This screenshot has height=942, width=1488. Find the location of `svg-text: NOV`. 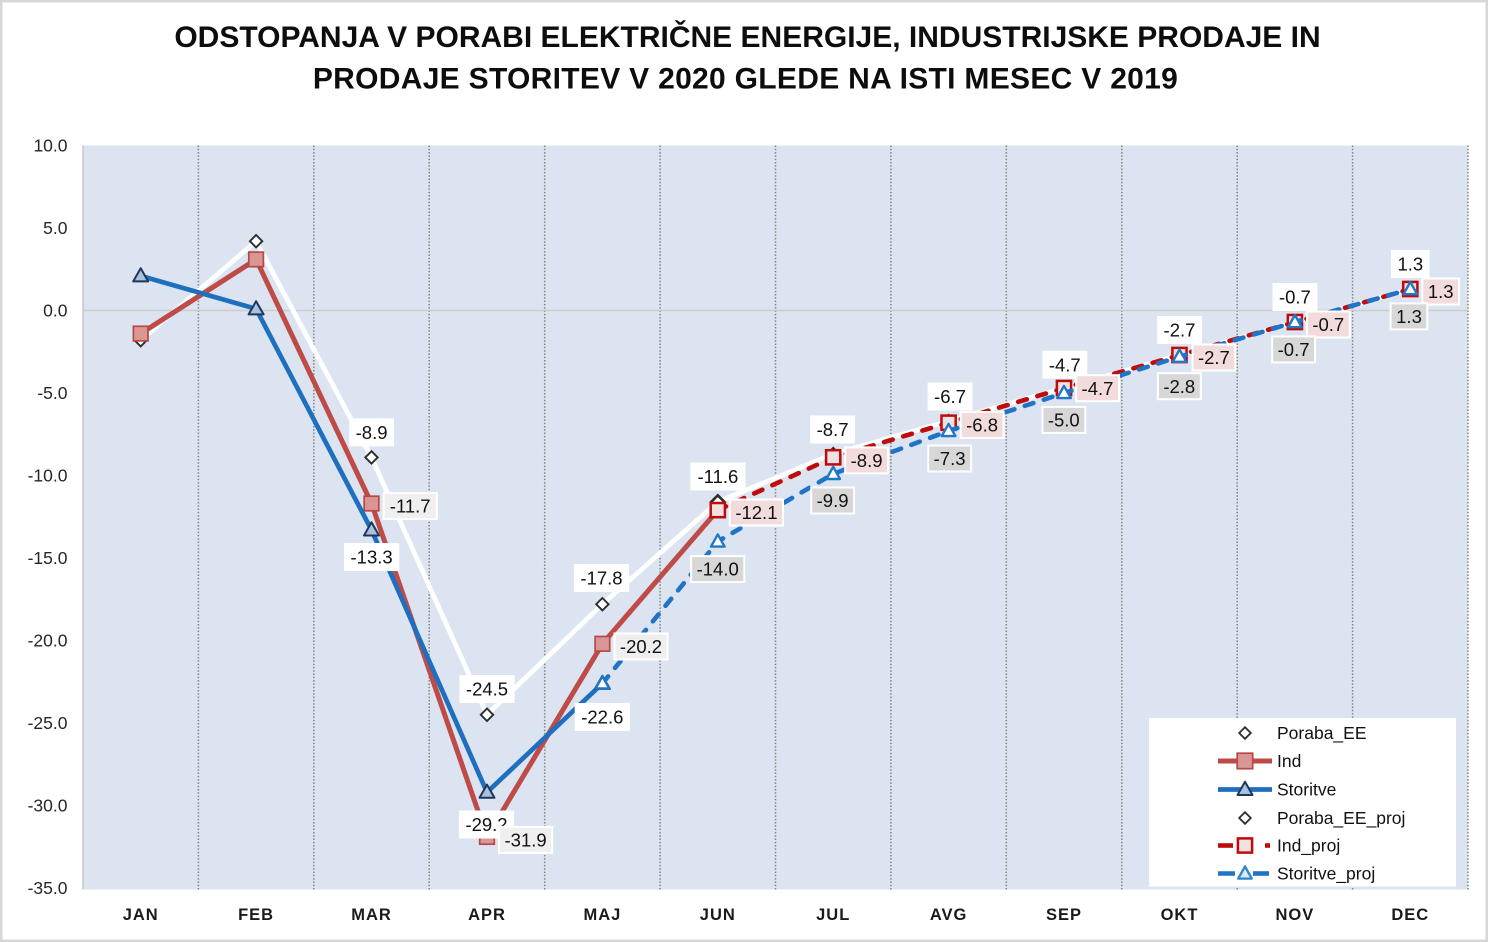

svg-text: NOV is located at coordinates (1295, 915).